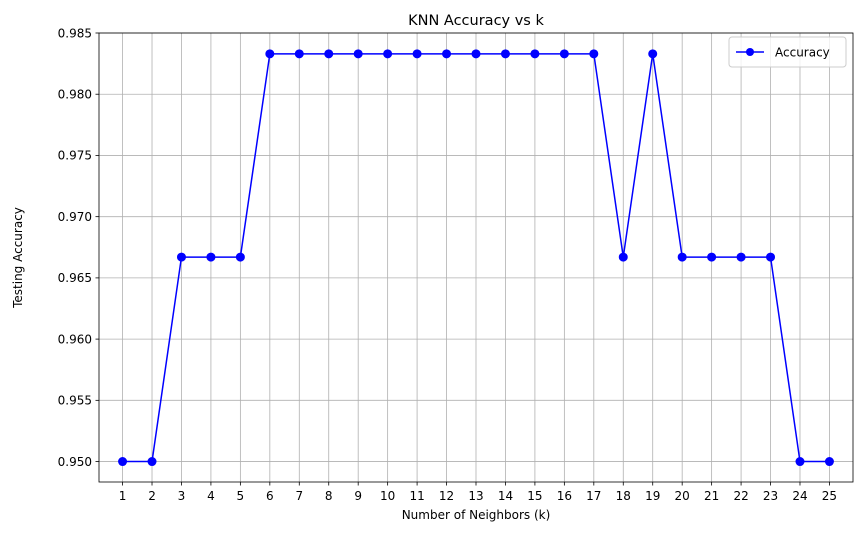  What do you see at coordinates (329, 496) in the screenshot?
I see `x-tick-label: 8` at bounding box center [329, 496].